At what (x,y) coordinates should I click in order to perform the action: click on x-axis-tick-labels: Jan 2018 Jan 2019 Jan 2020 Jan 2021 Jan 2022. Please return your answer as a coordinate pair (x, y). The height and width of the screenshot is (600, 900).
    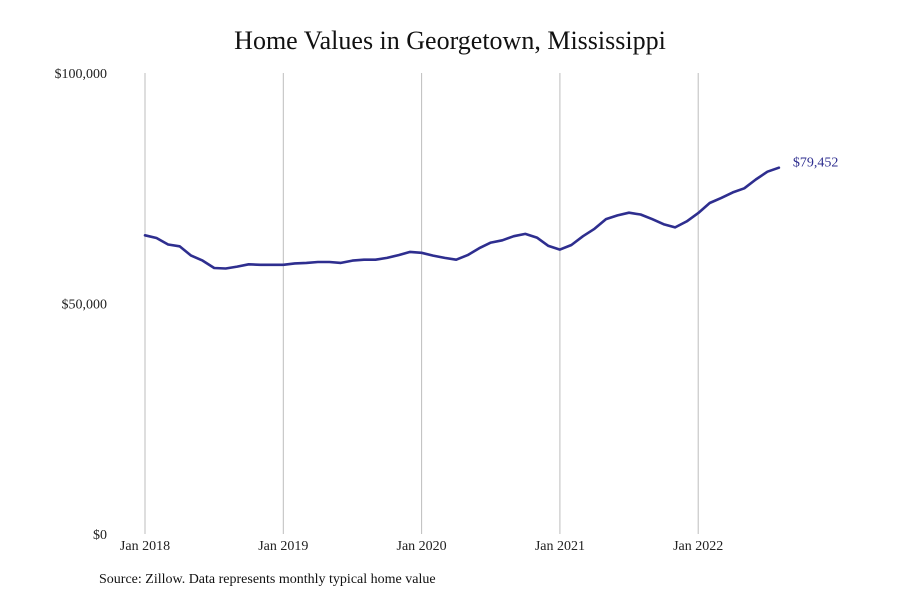
    Looking at the image, I should click on (421, 546).